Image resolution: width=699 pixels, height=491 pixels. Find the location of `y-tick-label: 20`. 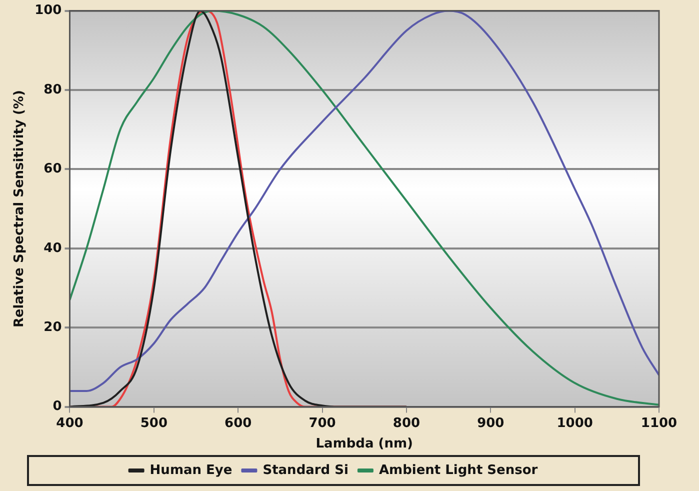

y-tick-label: 20 is located at coordinates (53, 327).